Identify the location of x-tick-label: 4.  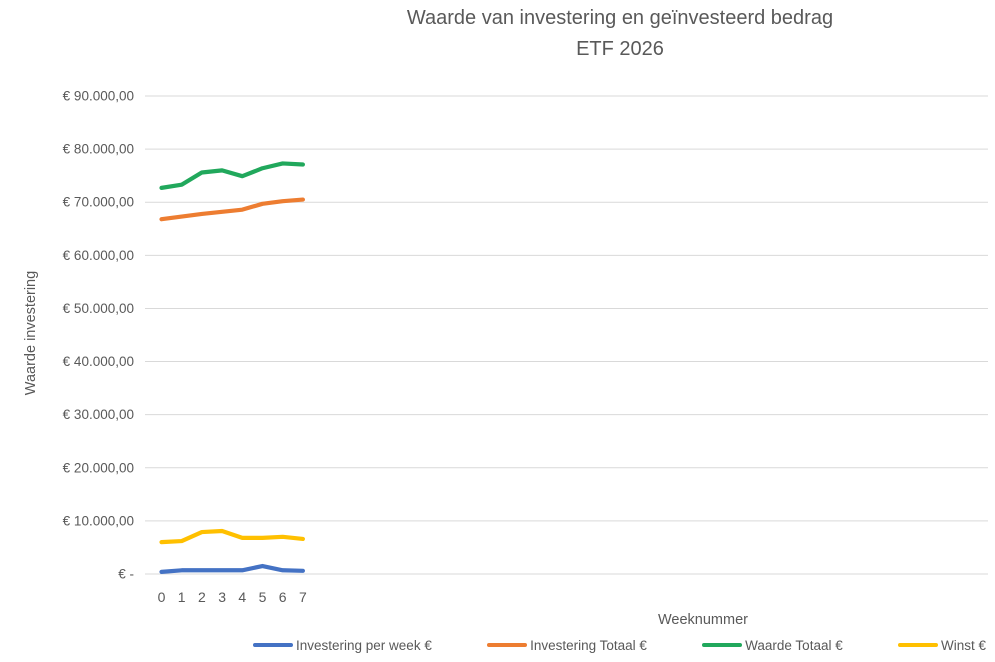
(242, 597).